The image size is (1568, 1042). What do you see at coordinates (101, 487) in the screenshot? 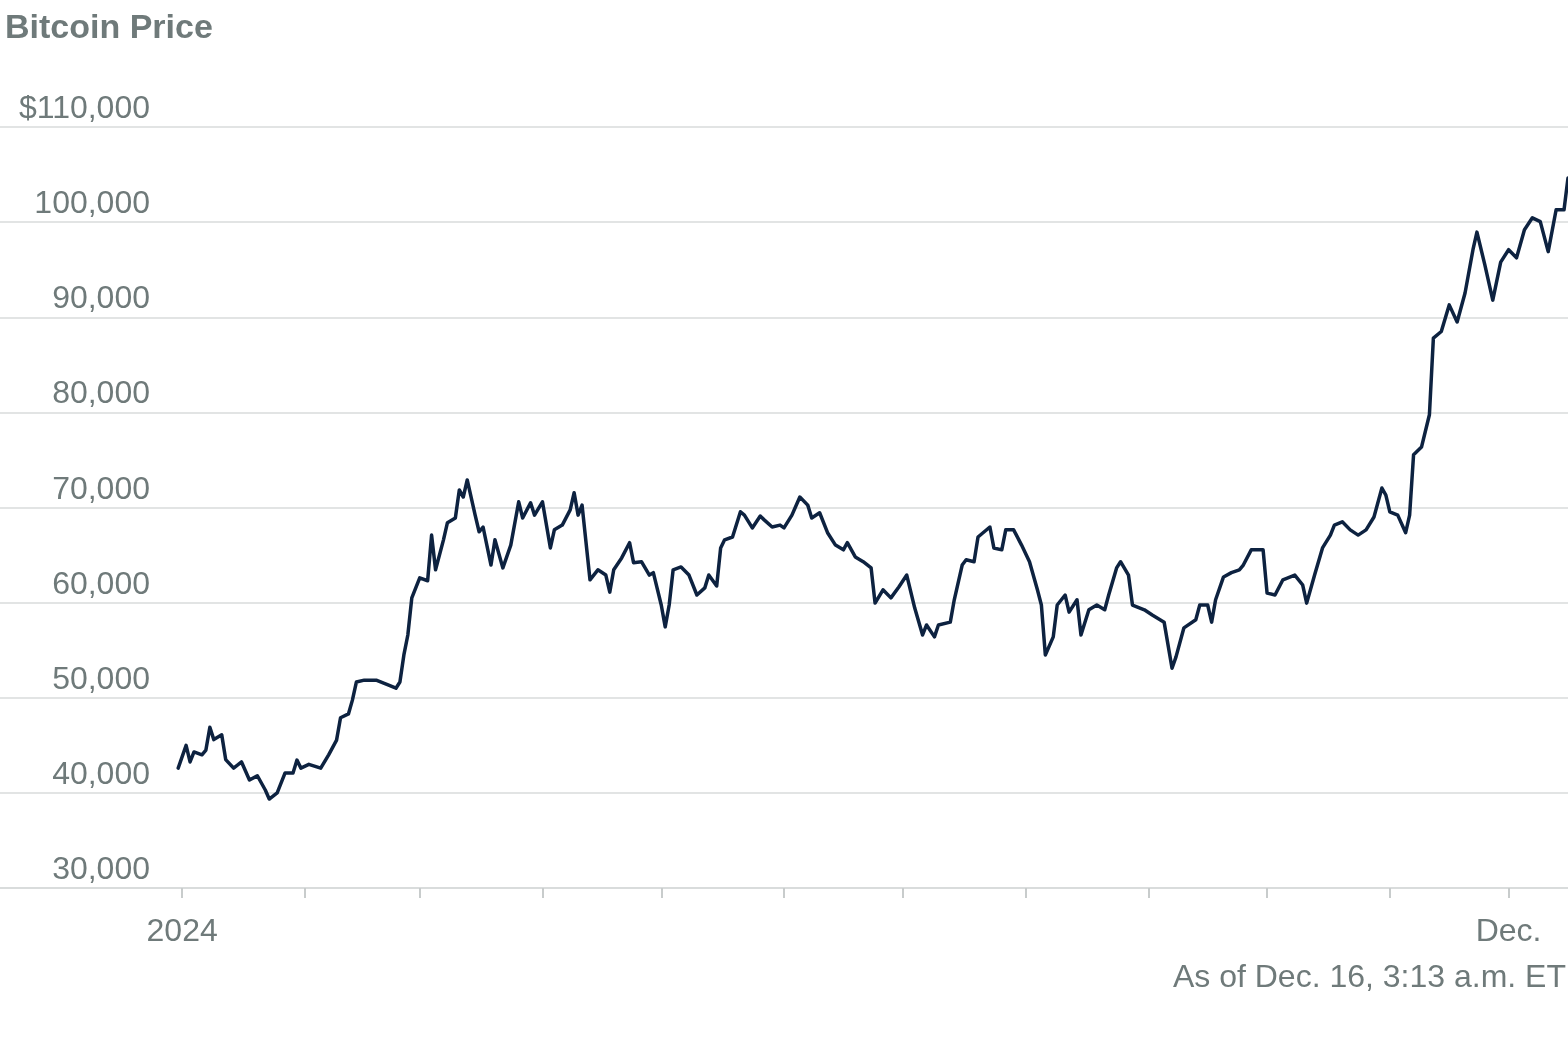
I see `y-tick-label: 70,000` at bounding box center [101, 487].